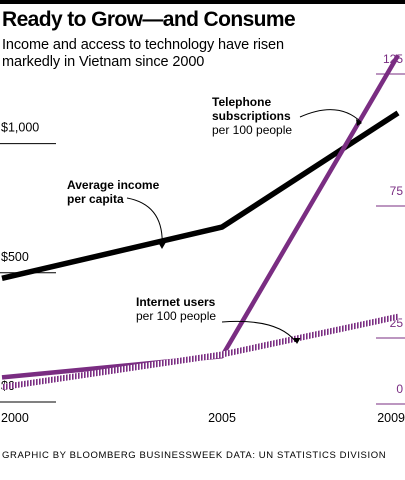 Image resolution: width=405 pixels, height=480 pixels. I want to click on top-rule, so click(202, 2).